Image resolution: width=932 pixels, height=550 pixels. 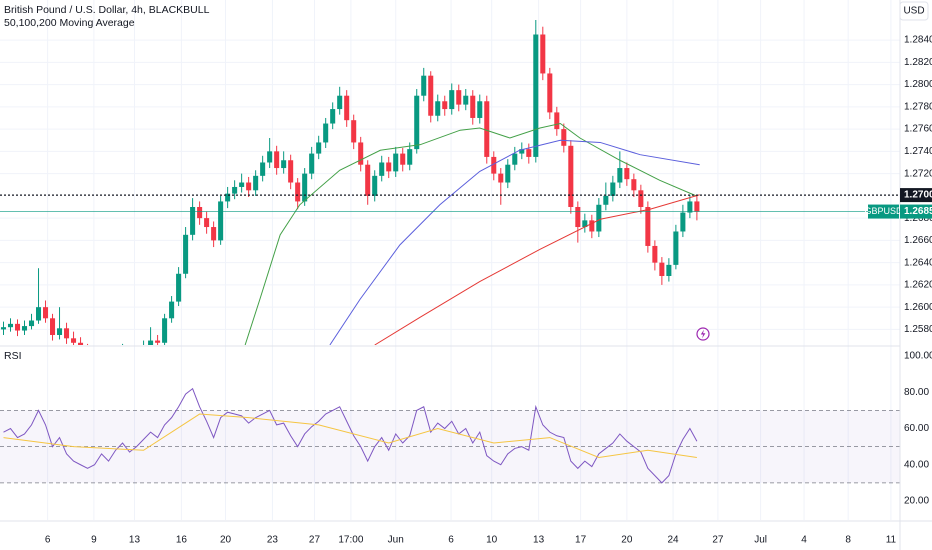 I want to click on rsi-ma-line, so click(x=350, y=436).